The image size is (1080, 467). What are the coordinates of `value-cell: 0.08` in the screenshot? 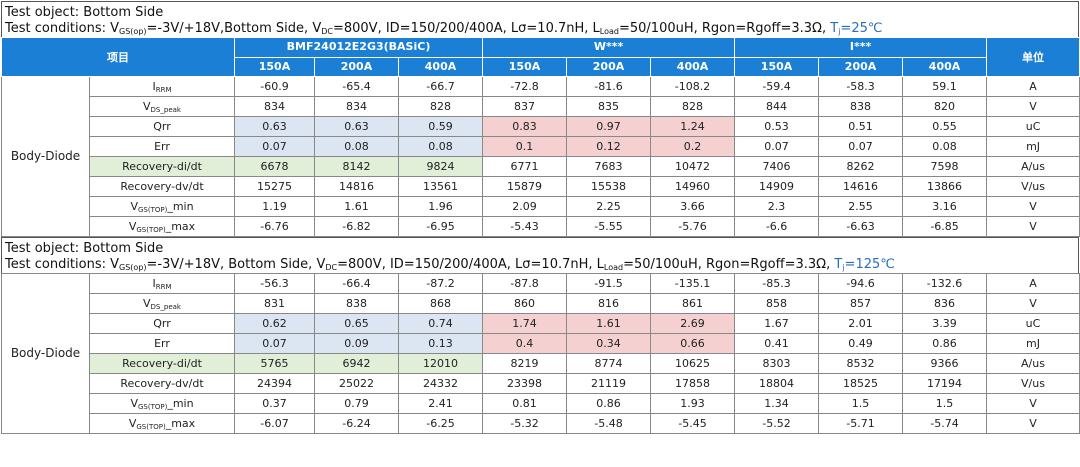 It's located at (945, 146).